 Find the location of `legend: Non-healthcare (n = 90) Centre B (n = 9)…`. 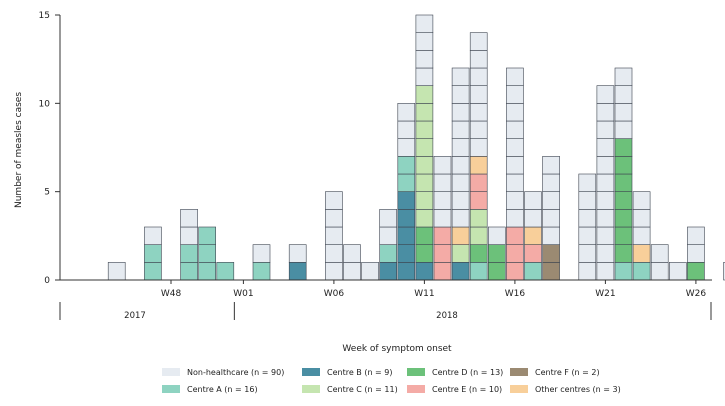

legend: Non-healthcare (n = 90) Centre B (n = 9)… is located at coordinates (442, 385).